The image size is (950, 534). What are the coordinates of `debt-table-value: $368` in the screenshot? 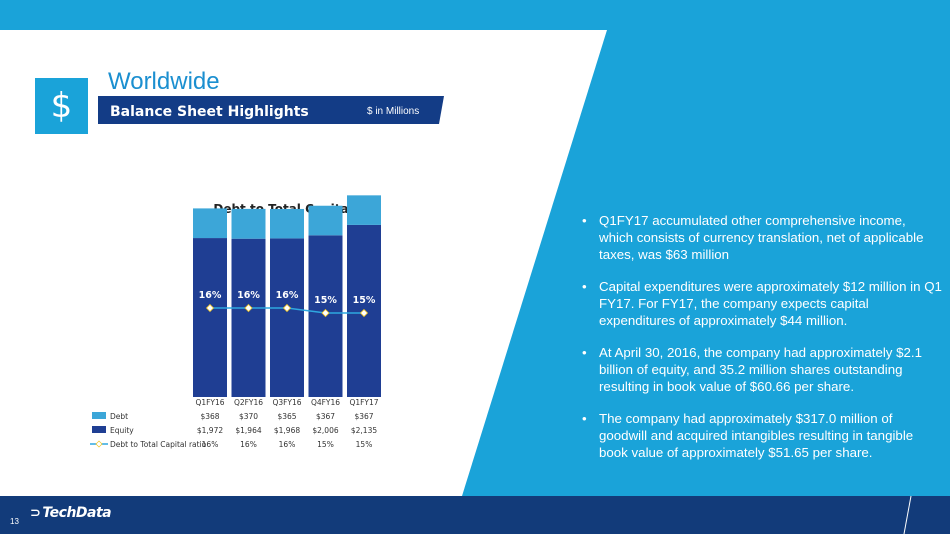 It's located at (209, 416).